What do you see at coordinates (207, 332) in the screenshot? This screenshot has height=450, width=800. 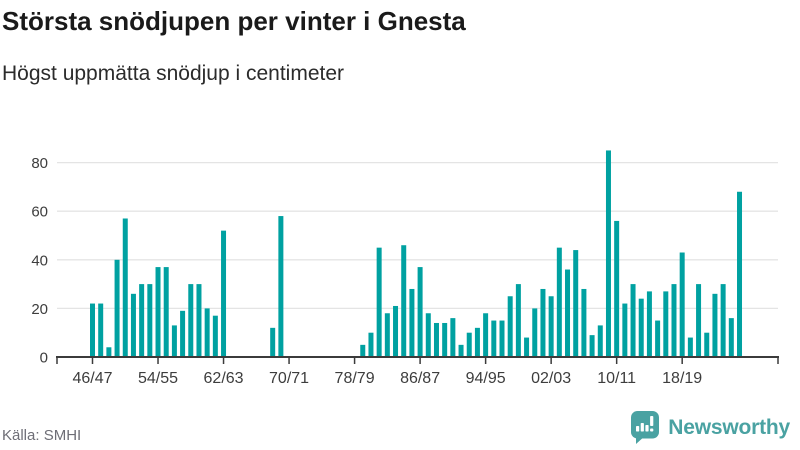 I see `bar-60/61` at bounding box center [207, 332].